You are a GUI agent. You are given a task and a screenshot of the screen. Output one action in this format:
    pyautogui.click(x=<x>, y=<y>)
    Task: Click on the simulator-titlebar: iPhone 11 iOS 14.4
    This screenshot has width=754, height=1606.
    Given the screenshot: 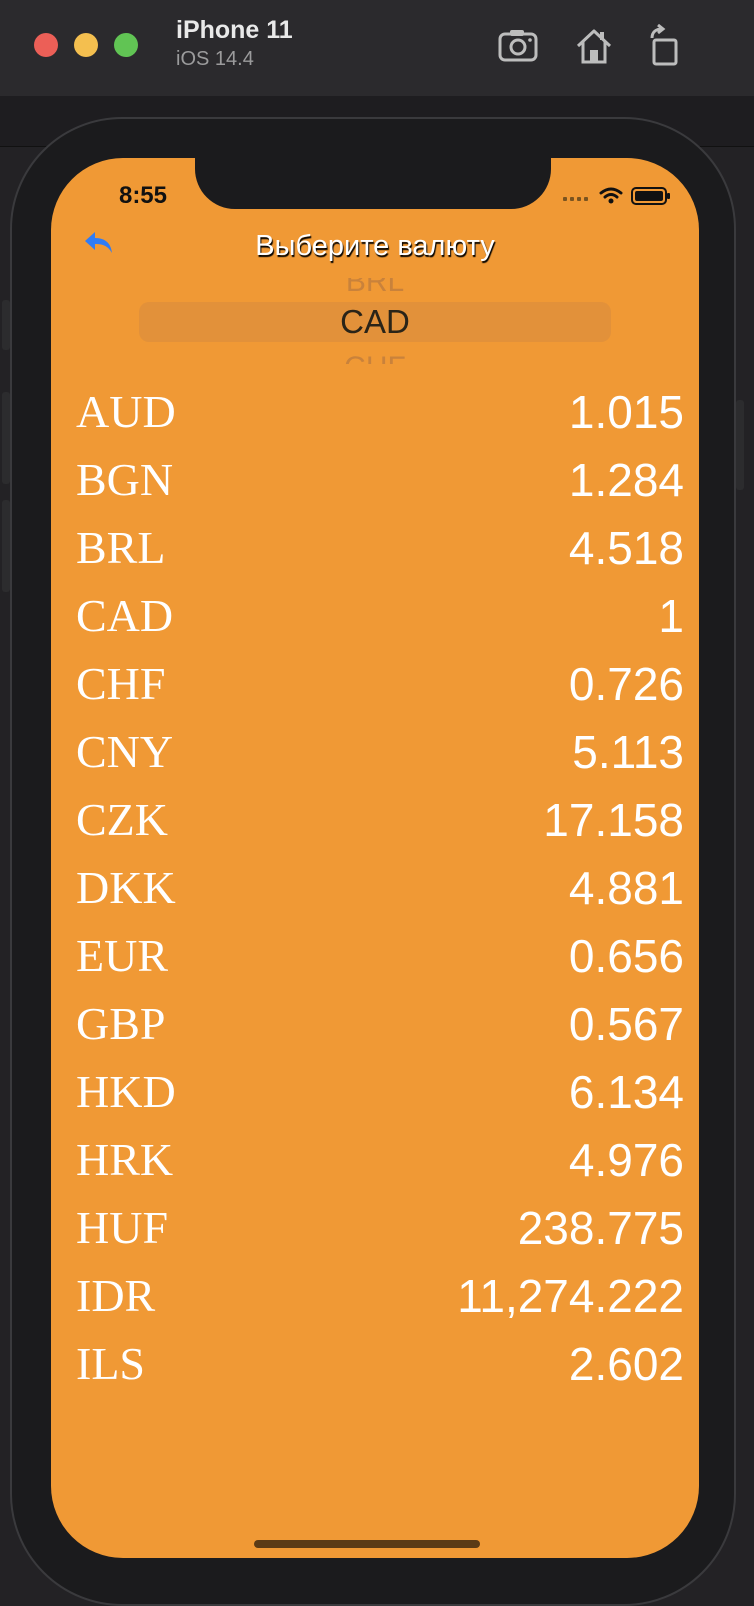 What is the action you would take?
    pyautogui.click(x=377, y=48)
    